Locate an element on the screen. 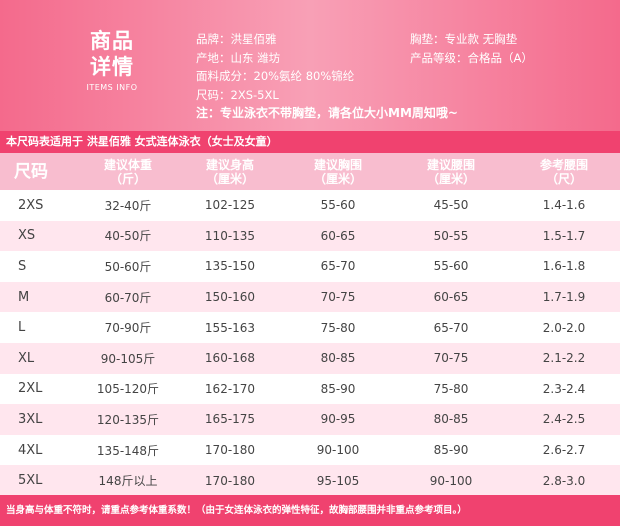 Image resolution: width=620 pixels, height=526 pixels. title-line2: 详情 is located at coordinates (112, 67).